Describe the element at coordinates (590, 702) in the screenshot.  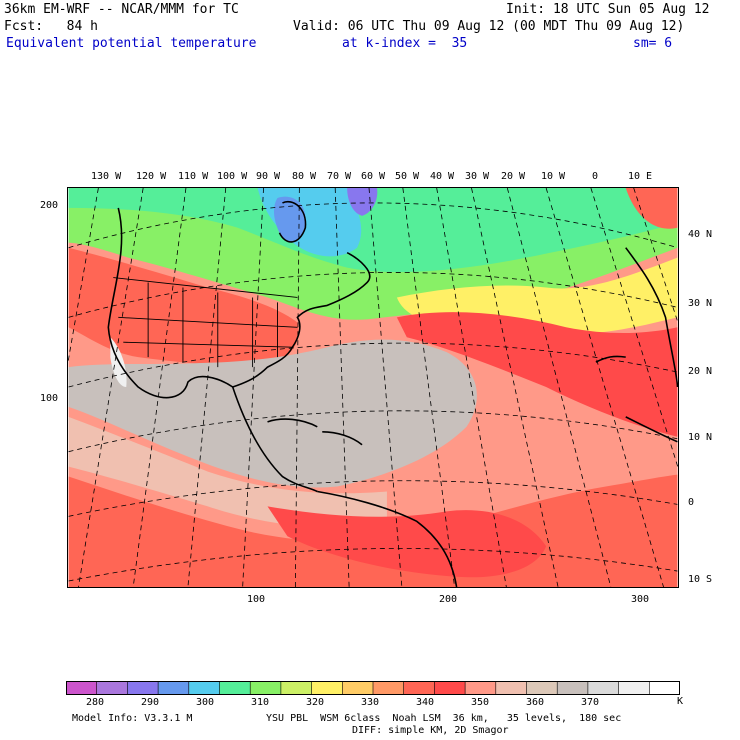
I see `colorbar-label-370: 370` at that location.